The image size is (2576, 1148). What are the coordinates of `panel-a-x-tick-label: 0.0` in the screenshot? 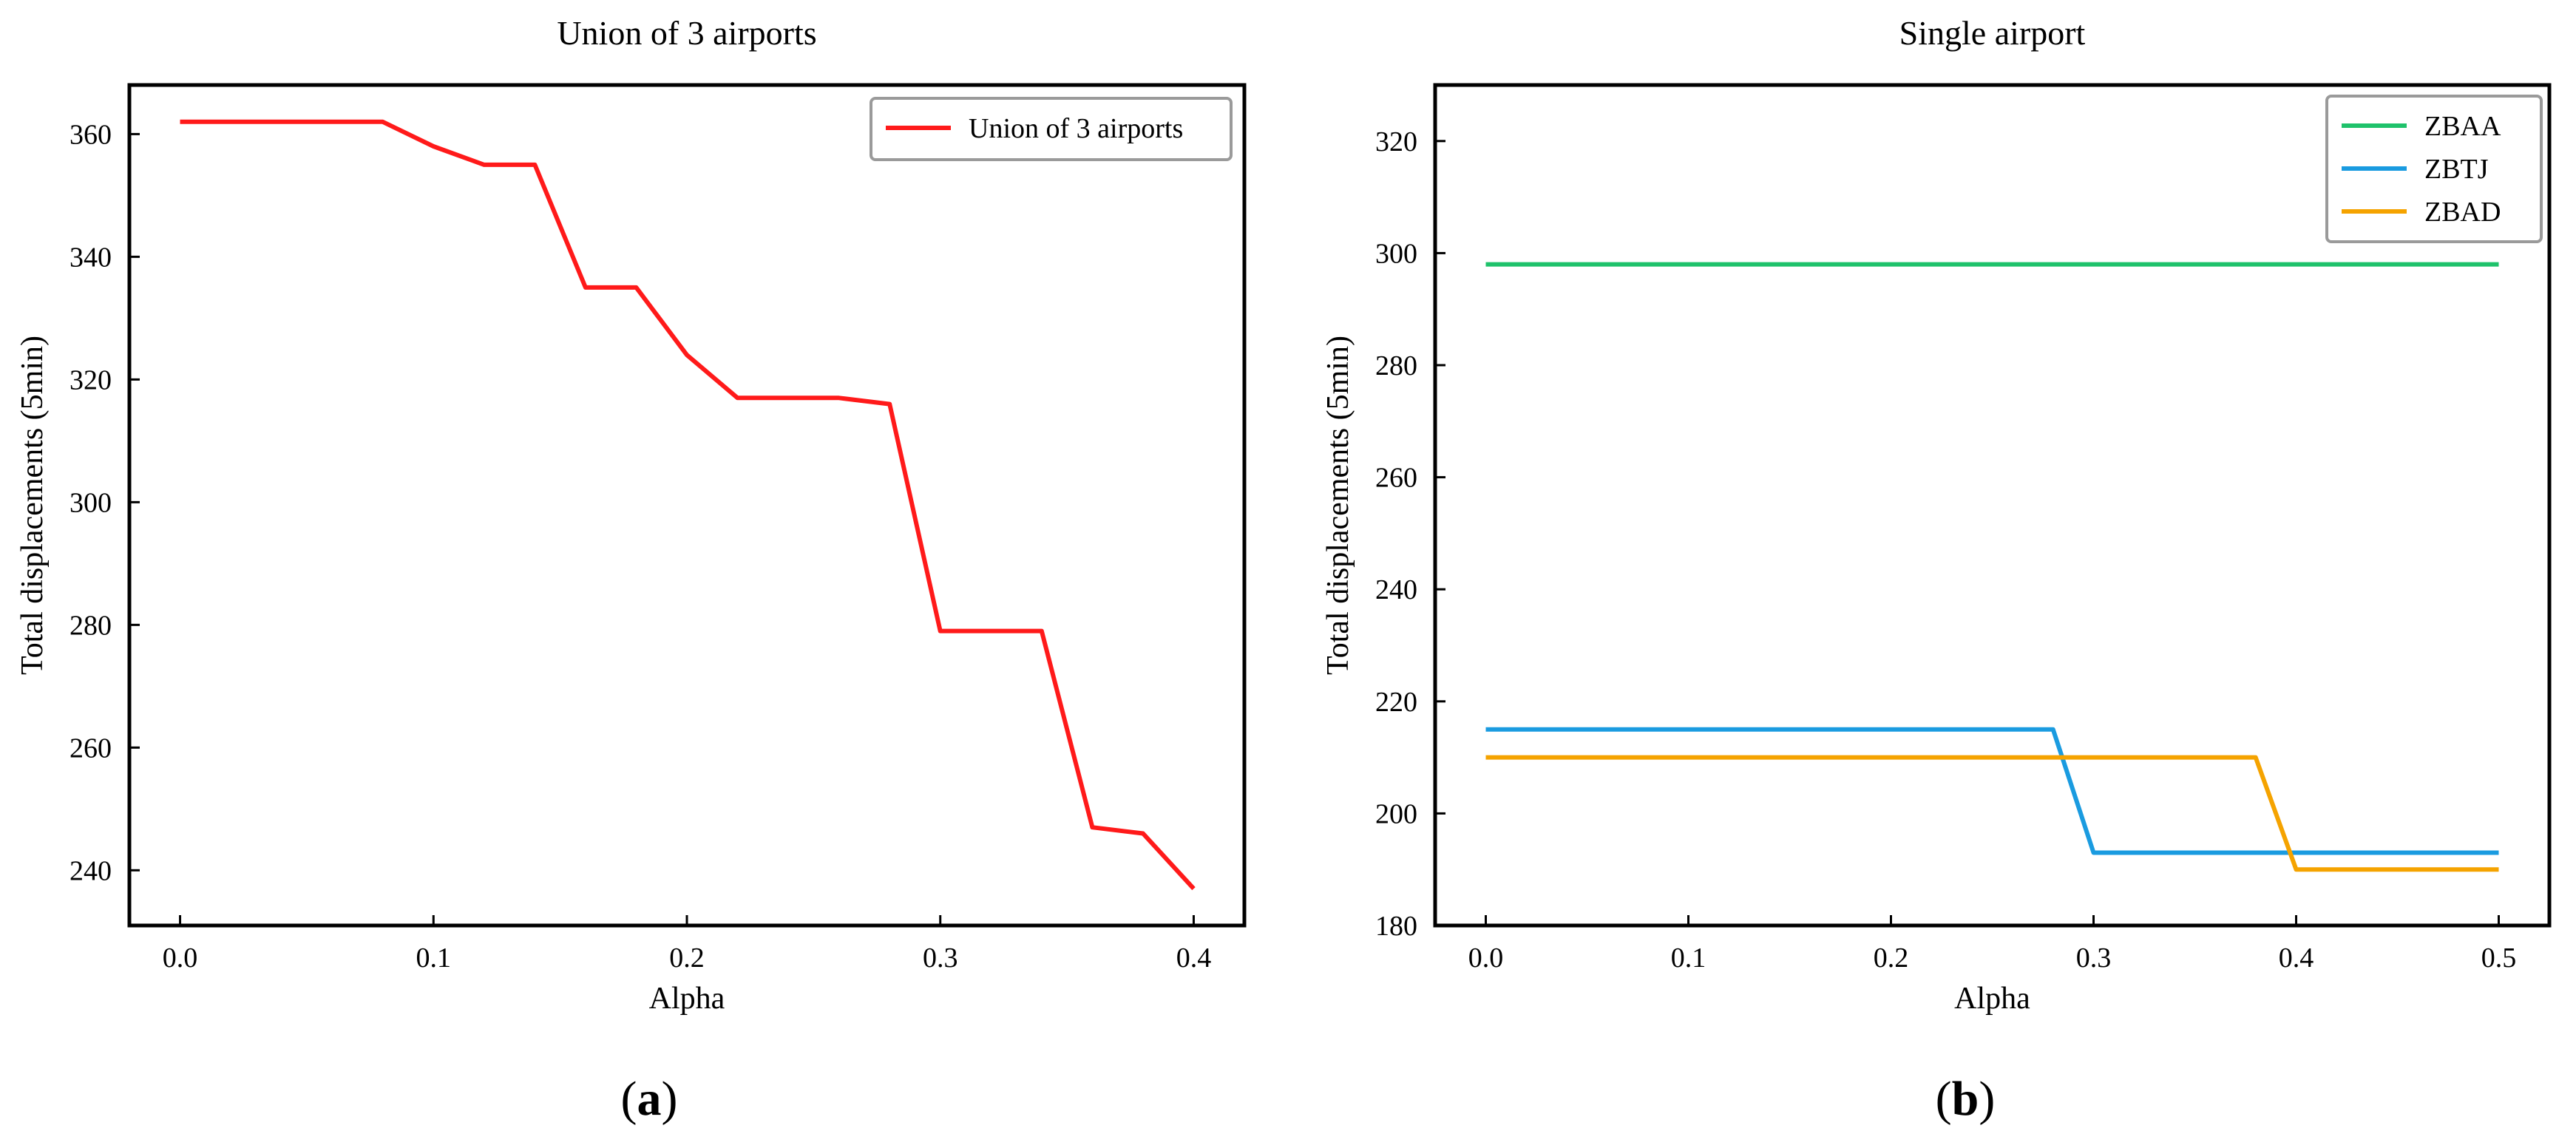 It's located at (180, 958).